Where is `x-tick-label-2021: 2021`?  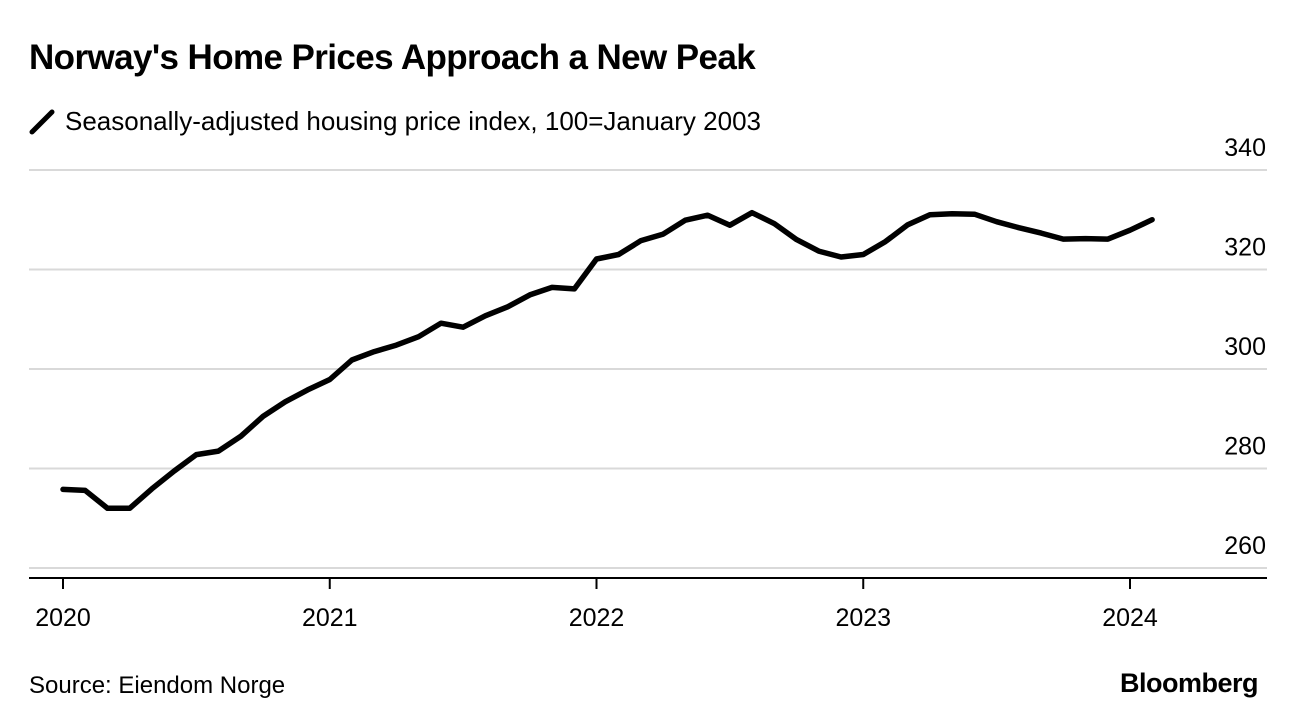
x-tick-label-2021: 2021 is located at coordinates (330, 618).